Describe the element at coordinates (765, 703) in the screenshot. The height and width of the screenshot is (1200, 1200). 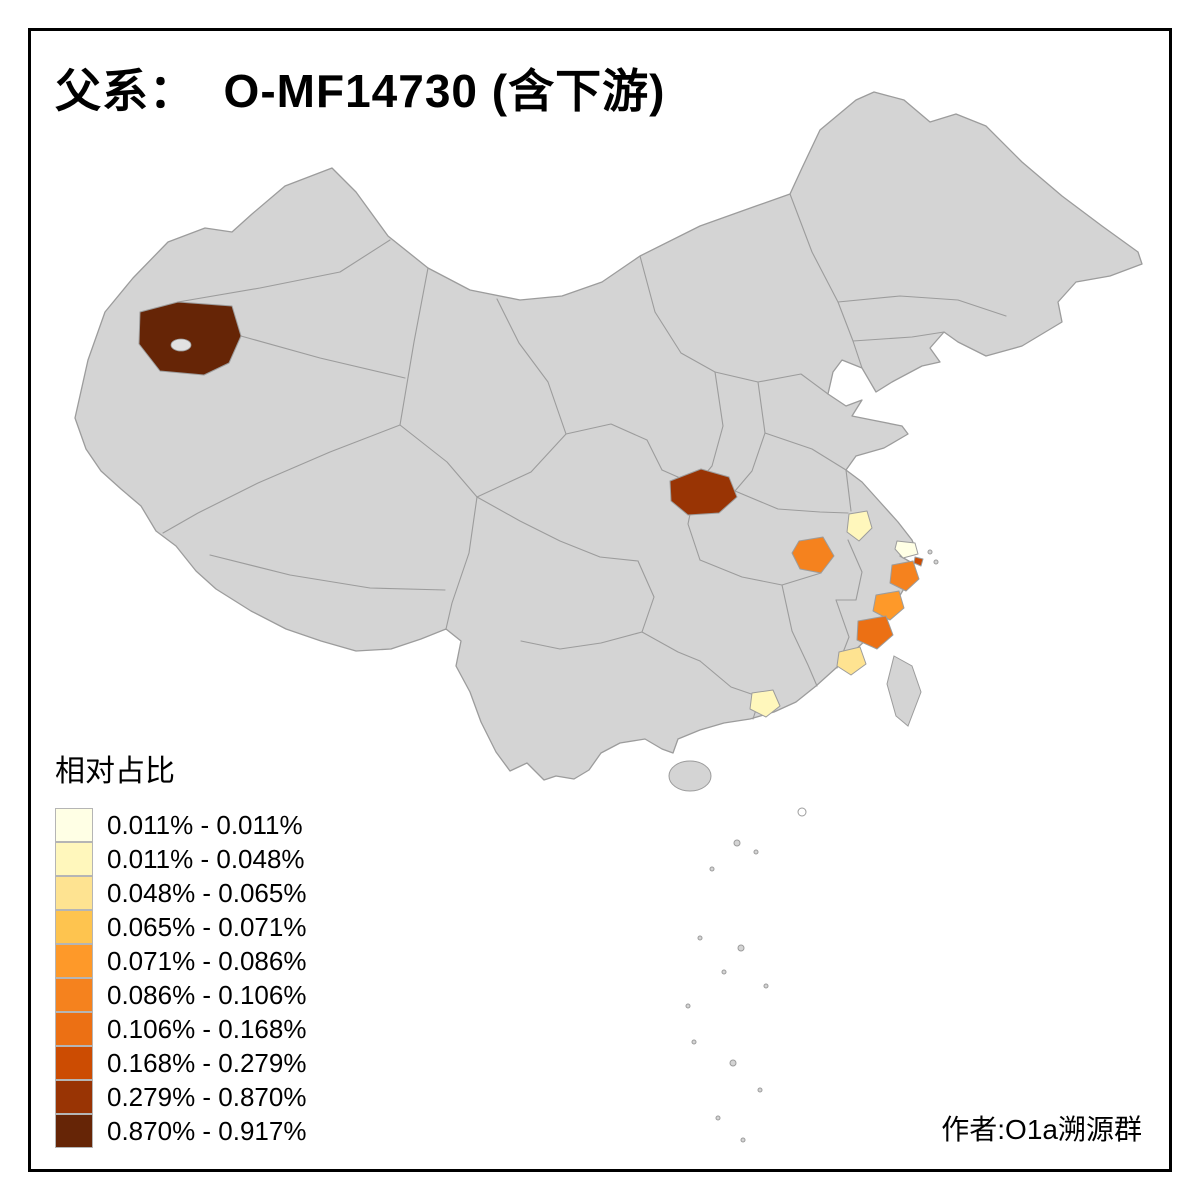
I see `choropleth-patch-guangdong` at that location.